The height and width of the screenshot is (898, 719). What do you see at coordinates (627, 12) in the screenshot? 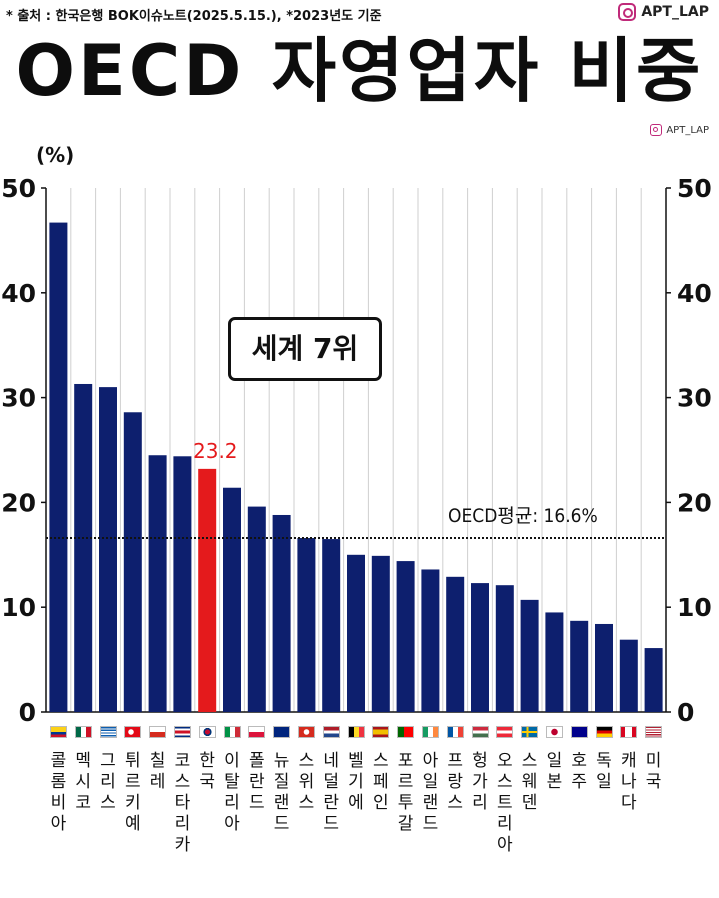
I see `instagram-icon` at bounding box center [627, 12].